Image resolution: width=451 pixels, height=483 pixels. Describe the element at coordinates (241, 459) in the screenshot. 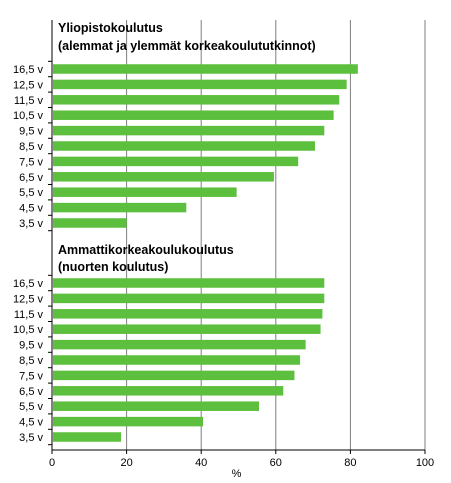

I see `x-tick-labels: 0 20 40 60 80 100` at that location.